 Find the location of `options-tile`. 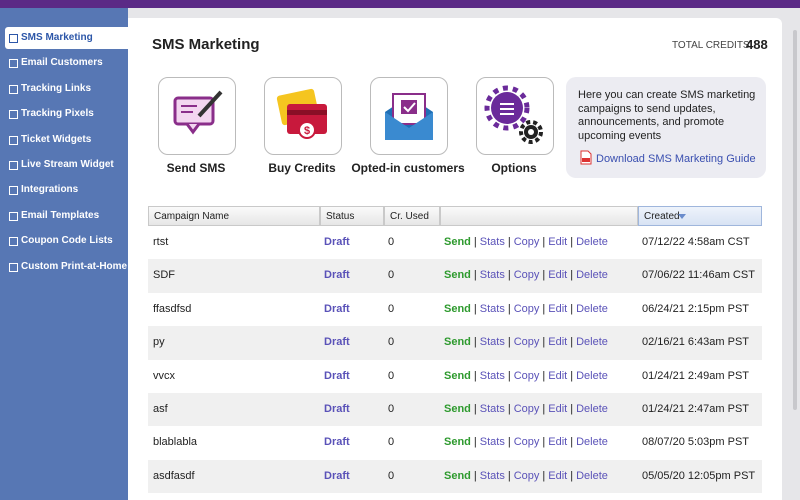

options-tile is located at coordinates (515, 116).